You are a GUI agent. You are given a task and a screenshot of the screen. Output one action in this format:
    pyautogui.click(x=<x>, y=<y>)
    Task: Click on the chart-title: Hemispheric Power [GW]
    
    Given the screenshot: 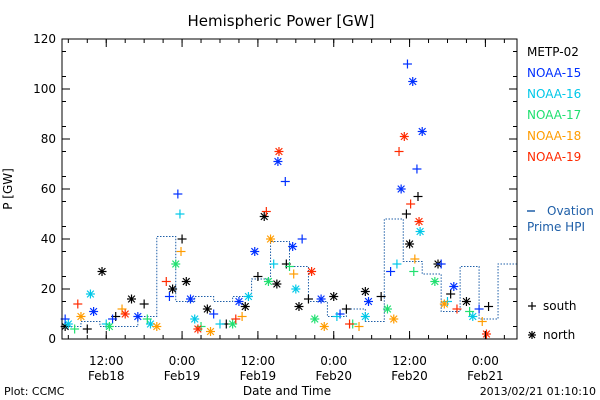 What is the action you would take?
    pyautogui.click(x=281, y=21)
    